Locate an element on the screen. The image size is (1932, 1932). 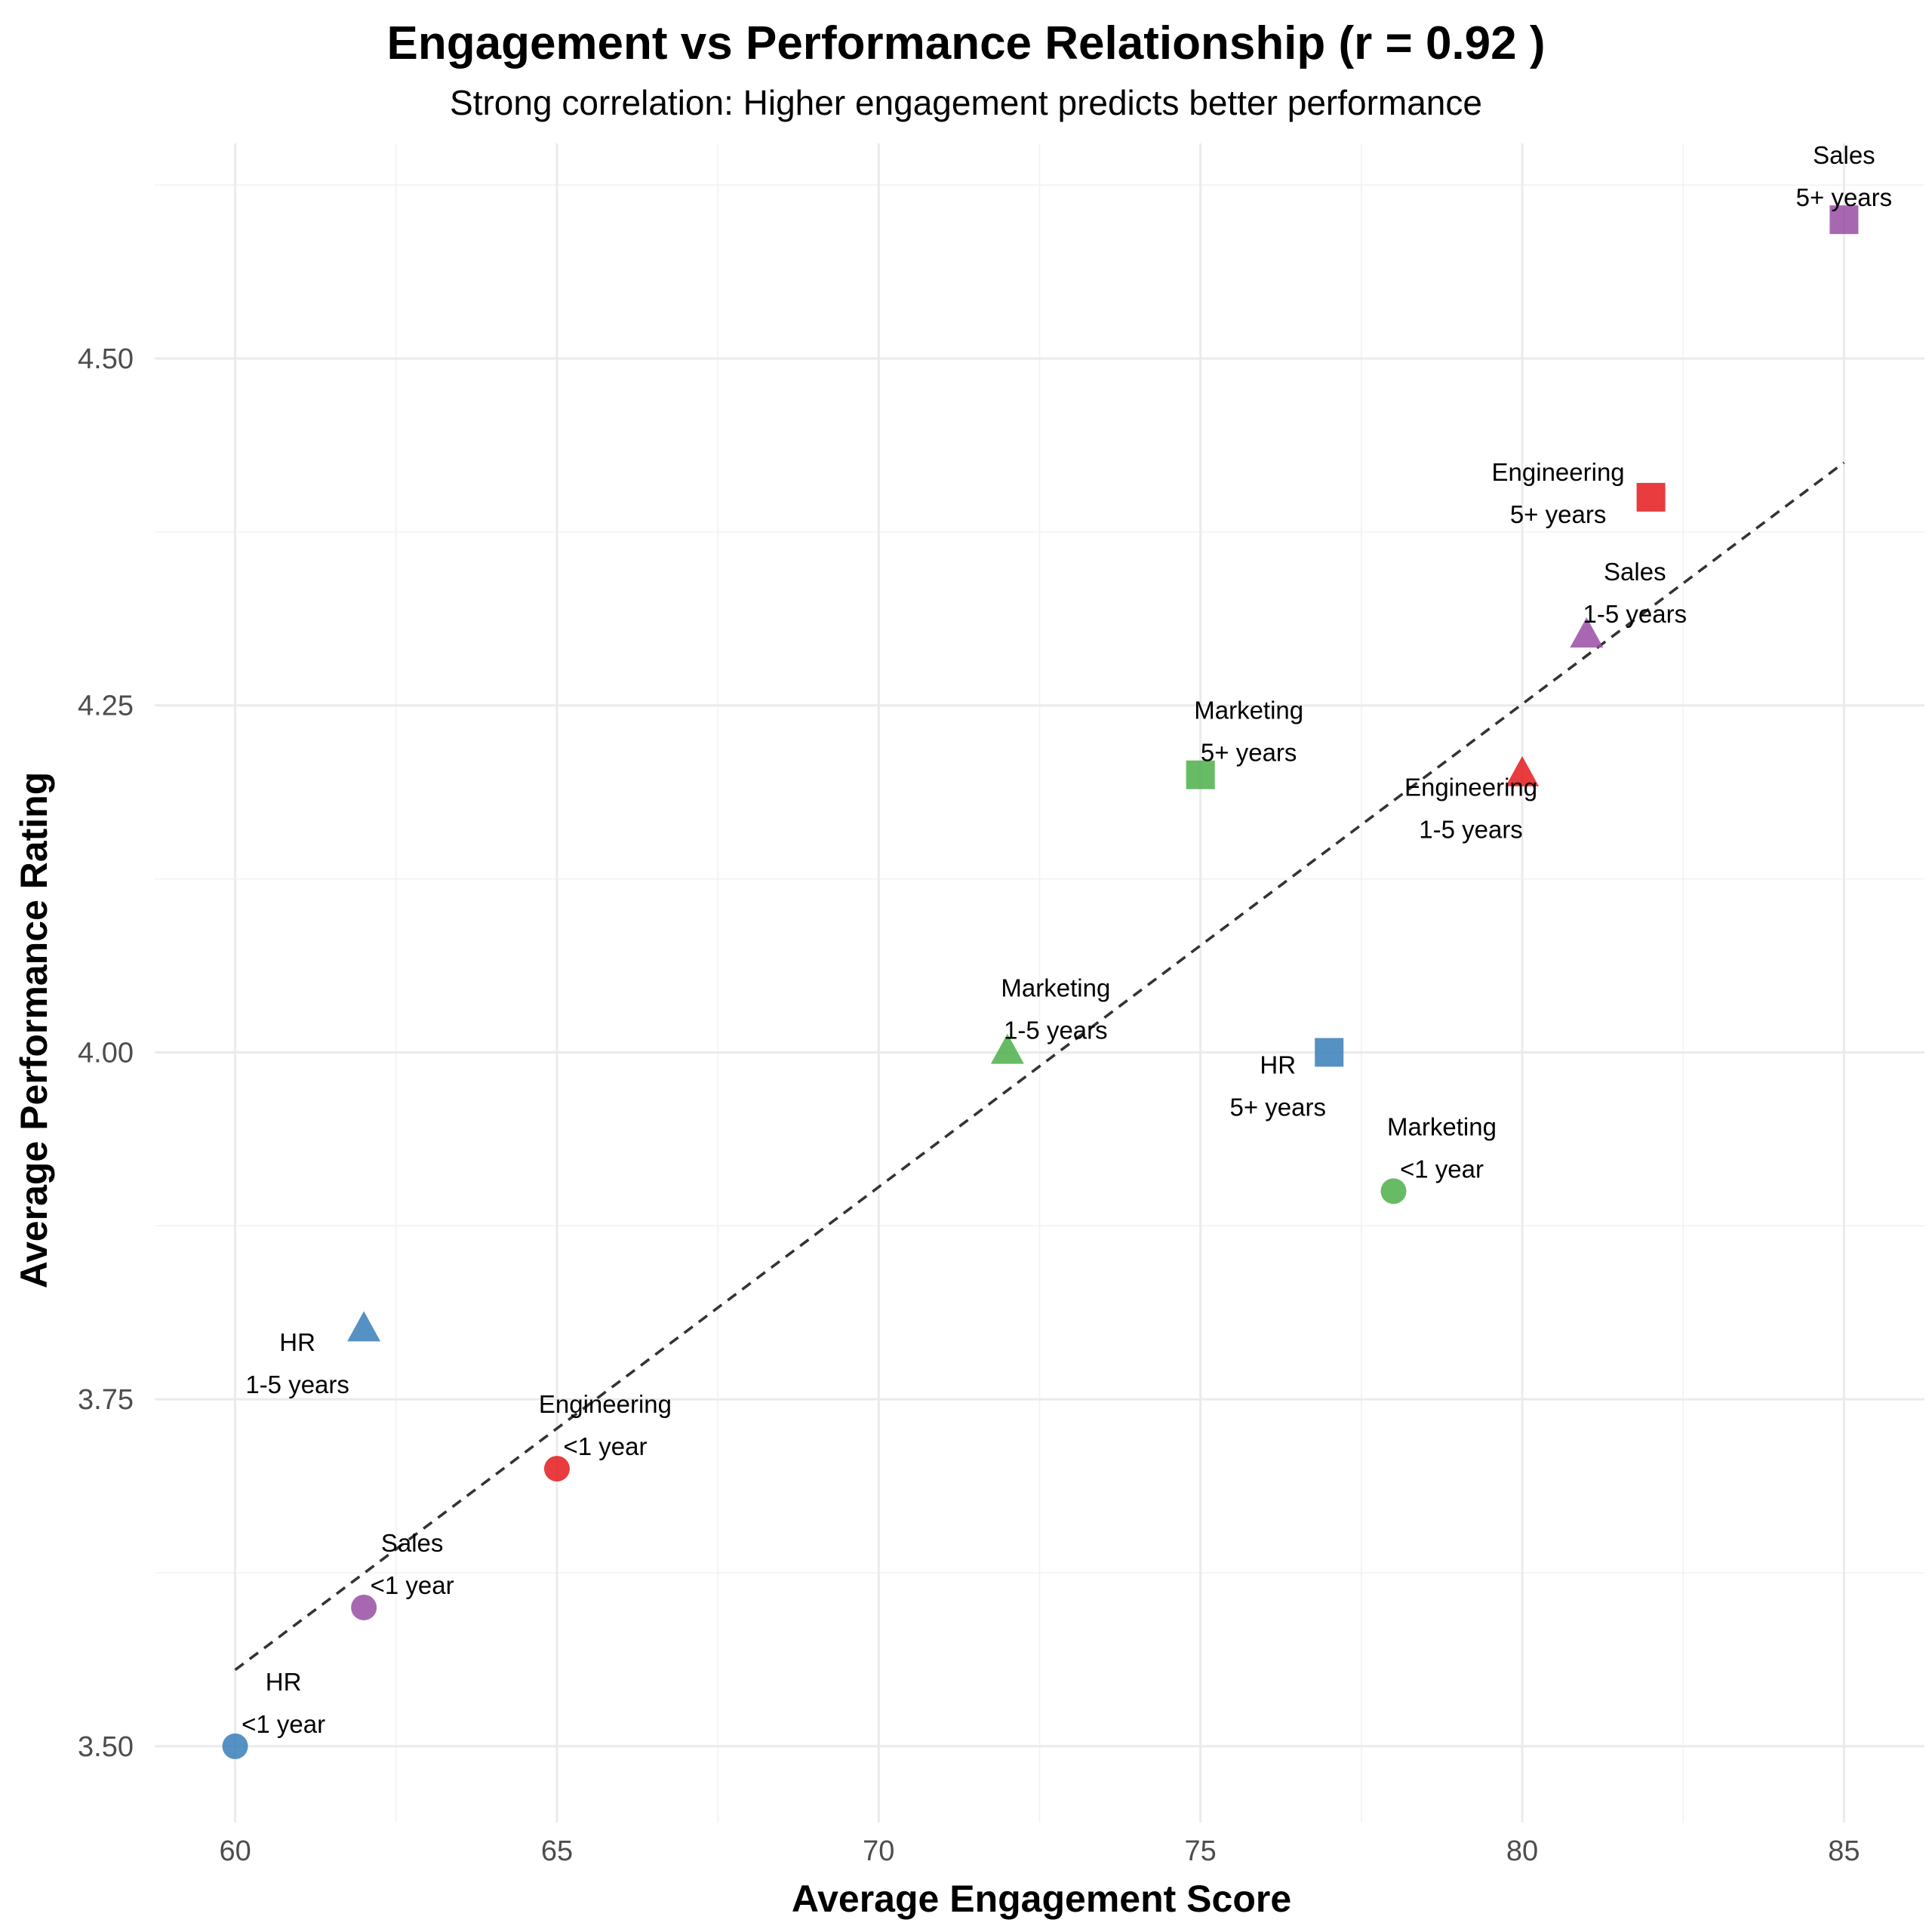
y-tick-label: 4.00 is located at coordinates (106, 1053).